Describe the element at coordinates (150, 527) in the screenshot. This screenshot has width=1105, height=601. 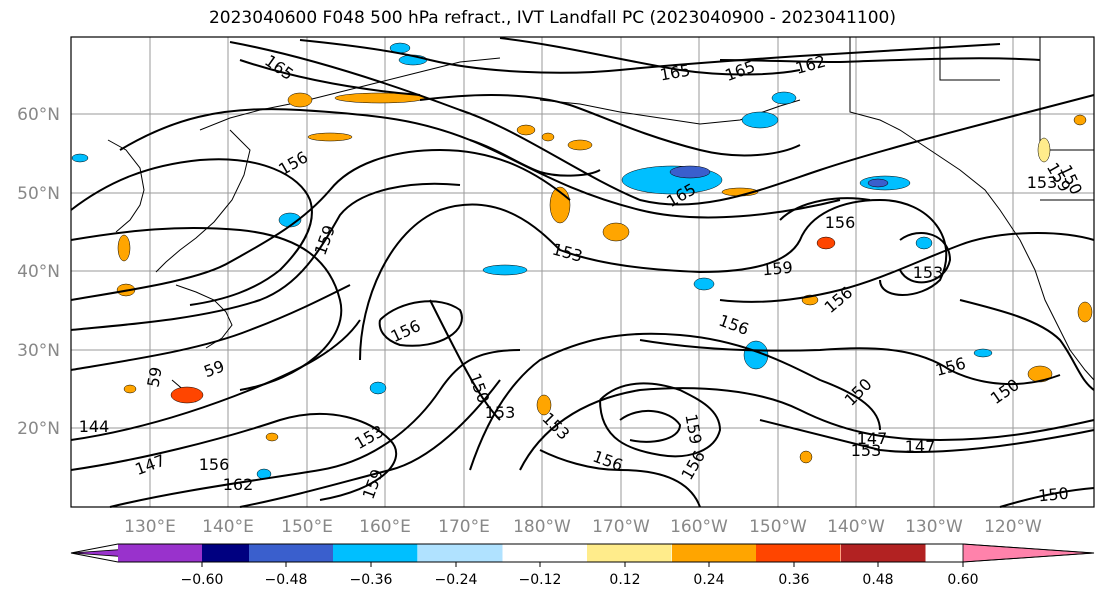
I see `longitude-label: 130°E` at that location.